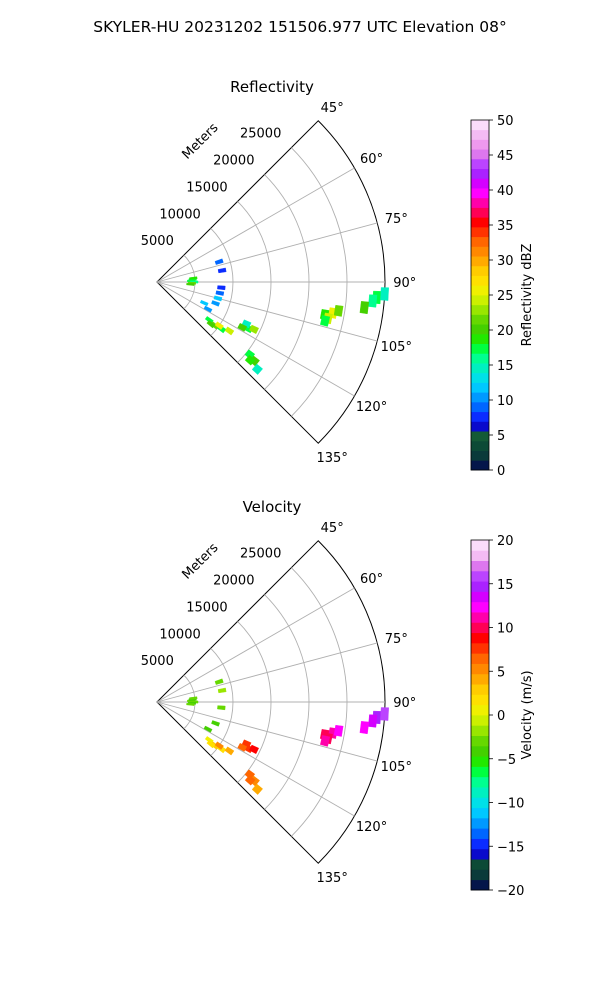  I want to click on colorbar-tick-label: 25, so click(505, 296).